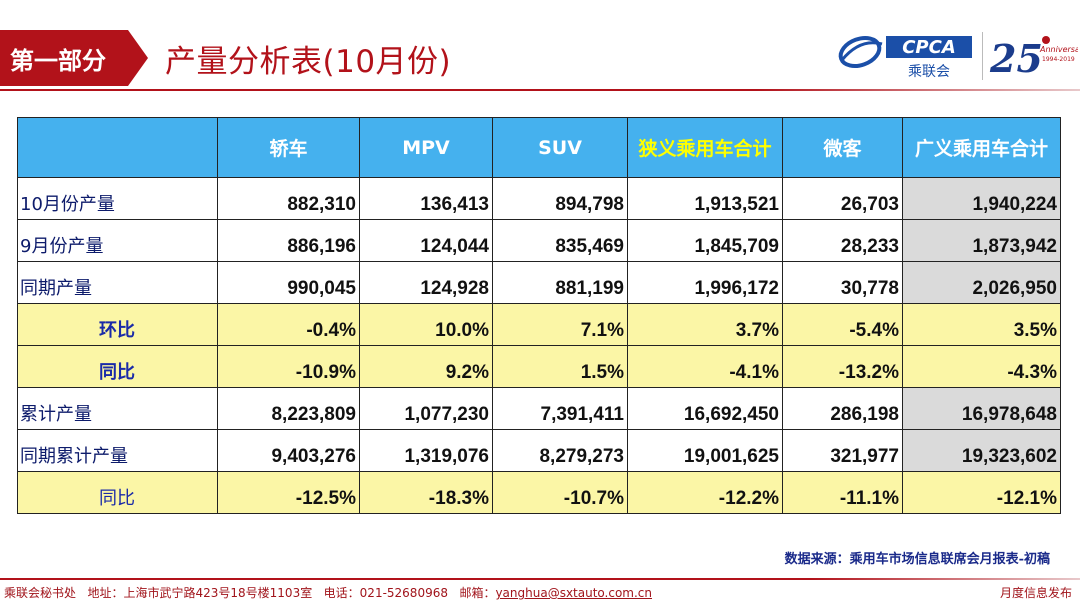 The height and width of the screenshot is (607, 1080). What do you see at coordinates (117, 240) in the screenshot?
I see `row-label: 9月份产量` at bounding box center [117, 240].